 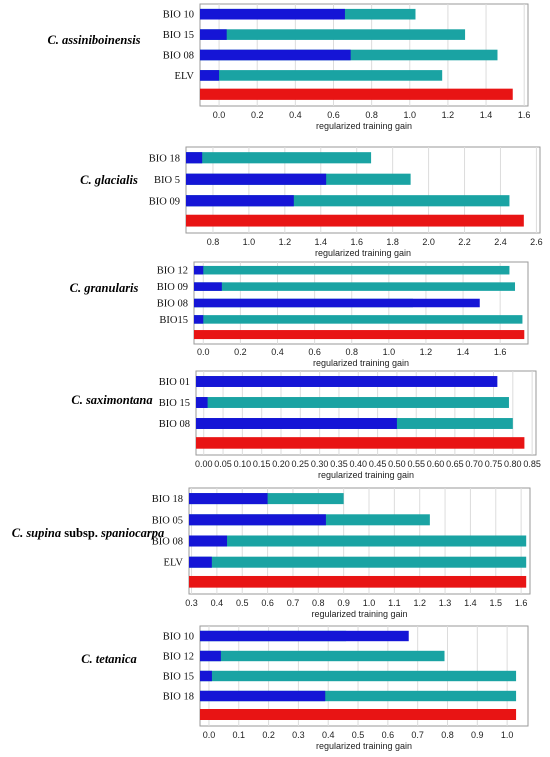 I want to click on x-tick-label: 0.25, so click(x=301, y=464).